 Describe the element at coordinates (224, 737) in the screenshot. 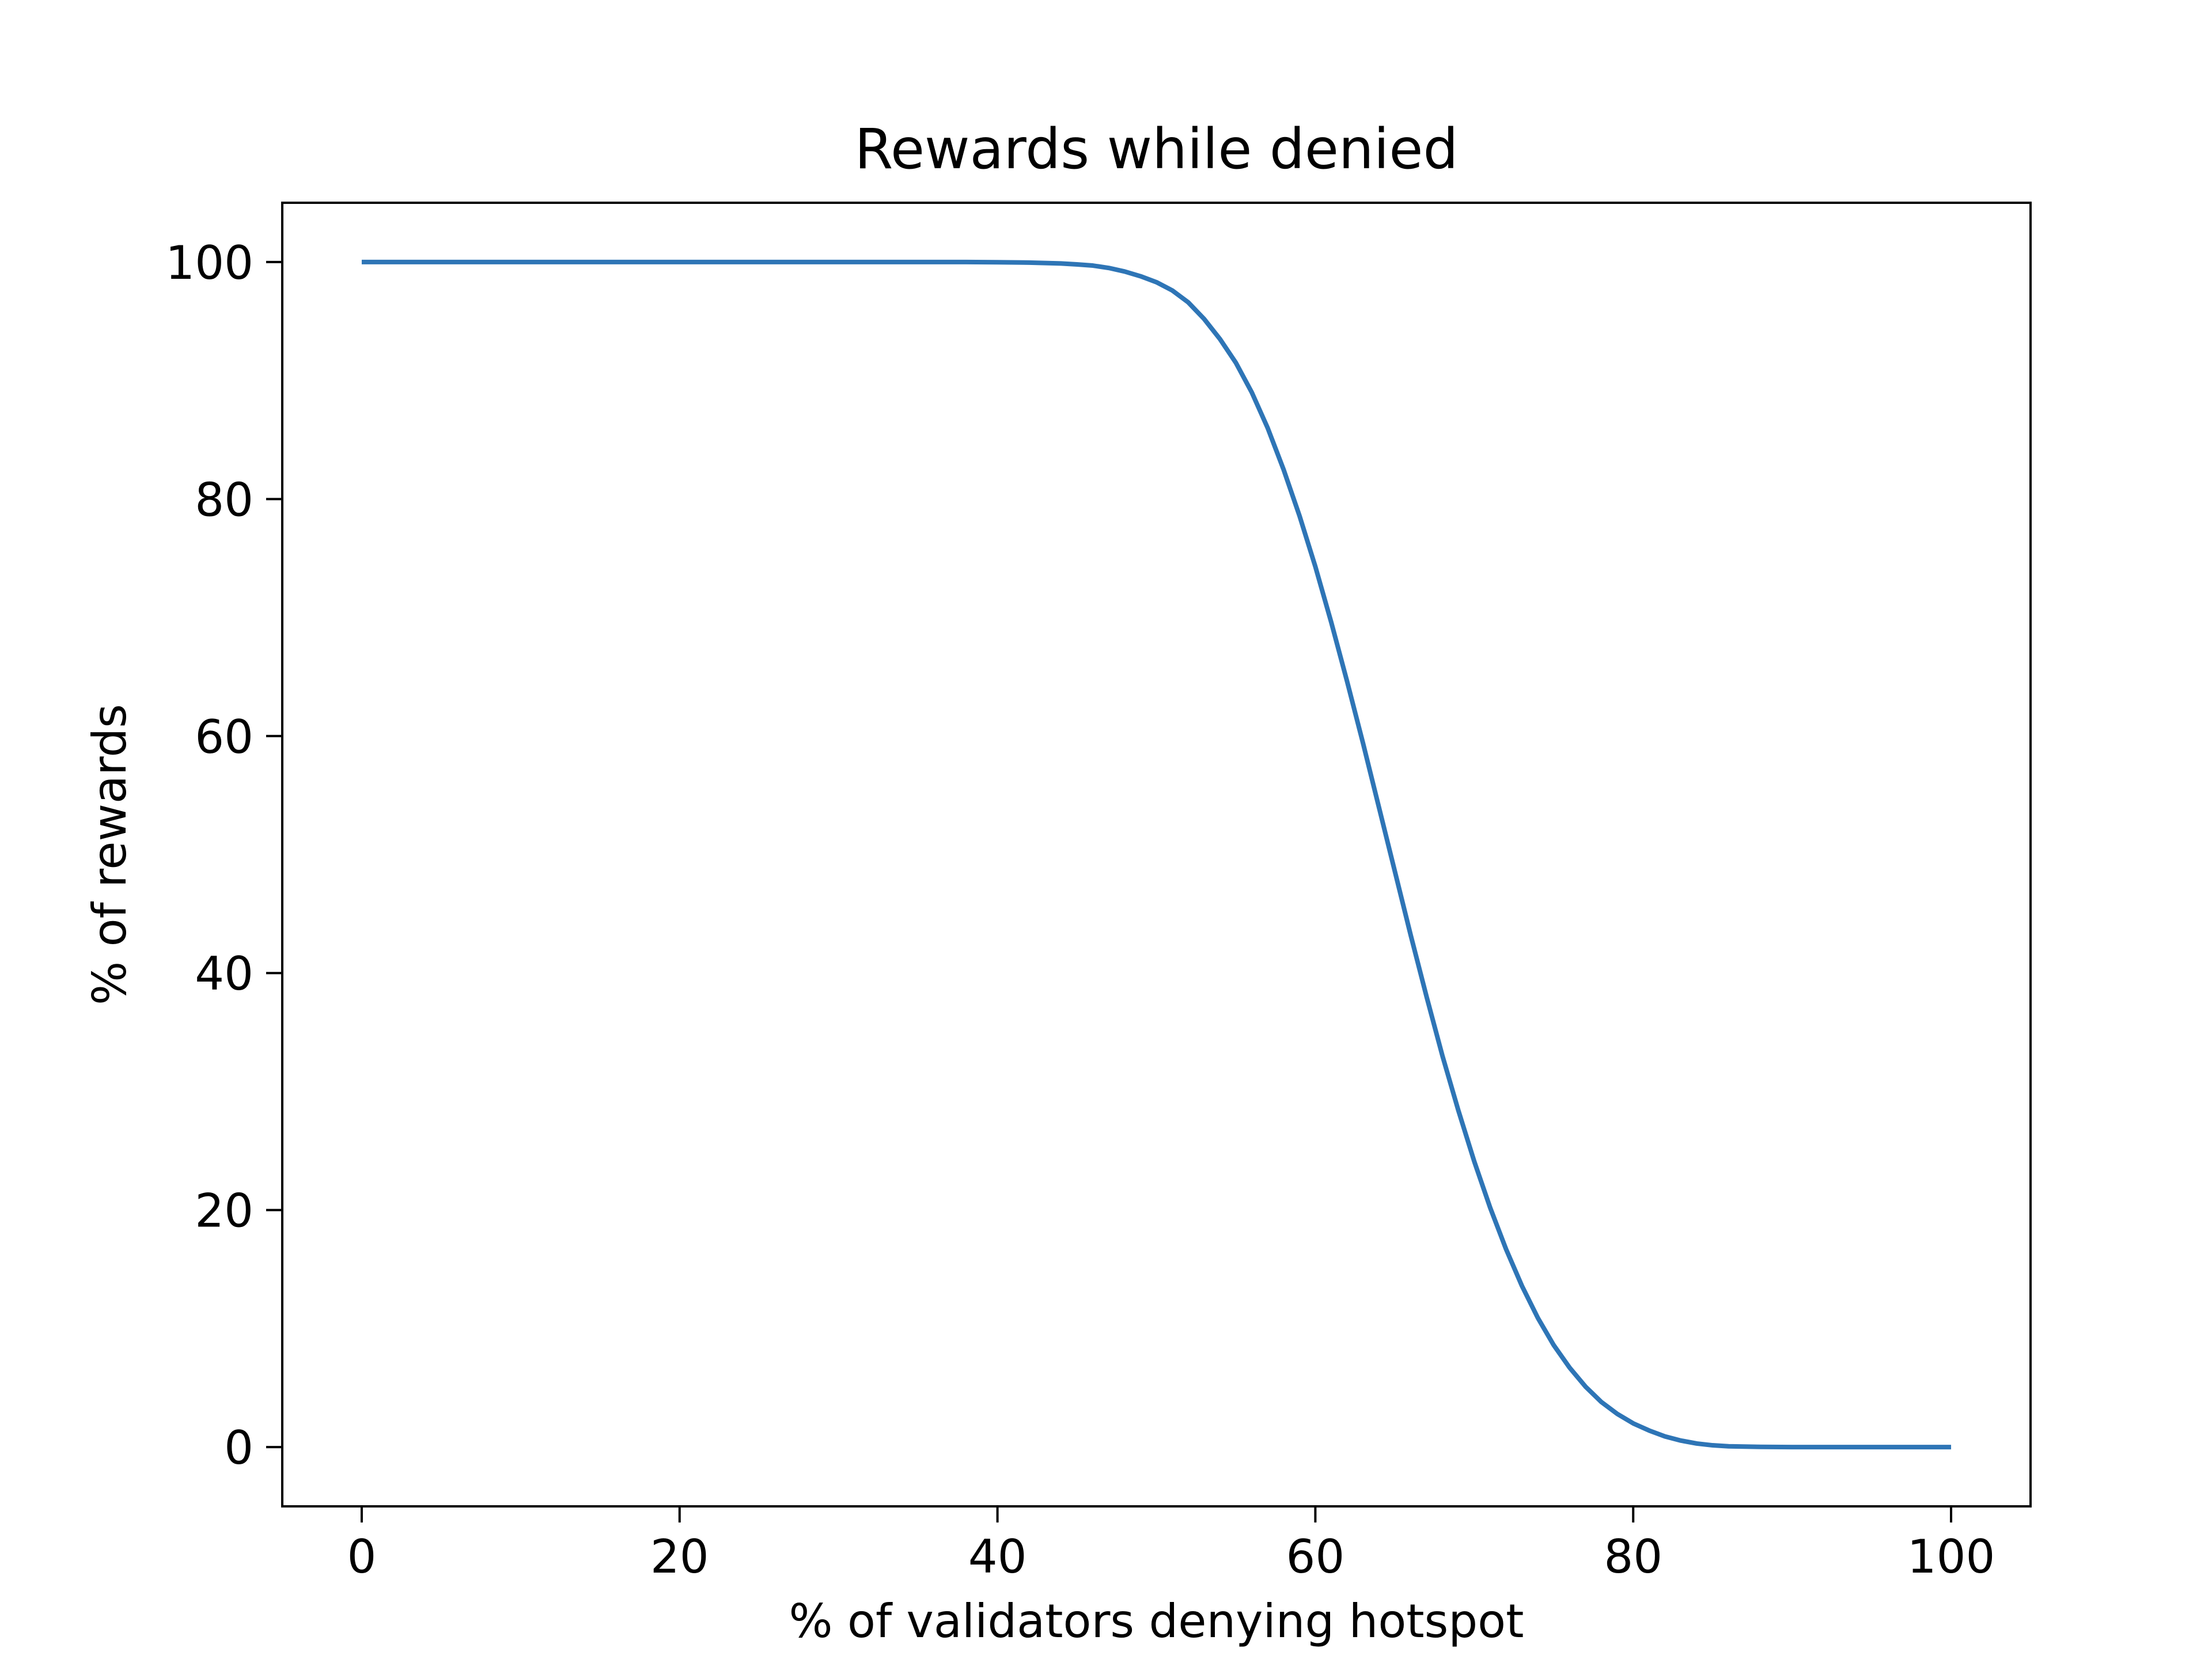

I see `y-tick-label: 60` at that location.